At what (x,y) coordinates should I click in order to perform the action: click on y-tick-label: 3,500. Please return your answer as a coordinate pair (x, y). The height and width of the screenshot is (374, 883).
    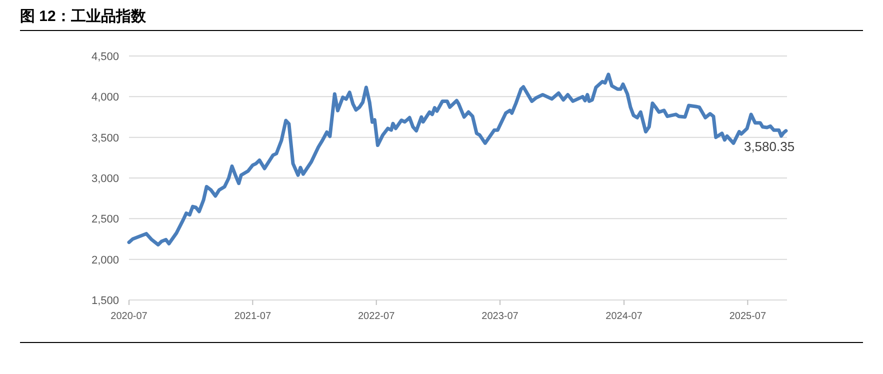
    Looking at the image, I should click on (105, 138).